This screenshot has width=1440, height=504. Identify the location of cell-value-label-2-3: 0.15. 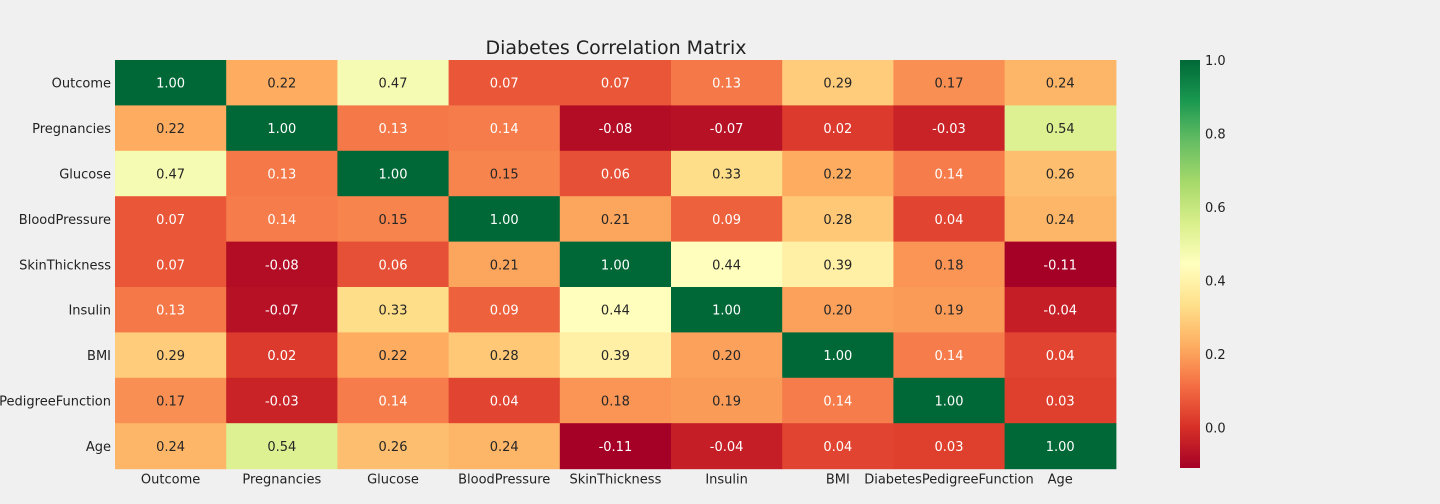
(504, 175).